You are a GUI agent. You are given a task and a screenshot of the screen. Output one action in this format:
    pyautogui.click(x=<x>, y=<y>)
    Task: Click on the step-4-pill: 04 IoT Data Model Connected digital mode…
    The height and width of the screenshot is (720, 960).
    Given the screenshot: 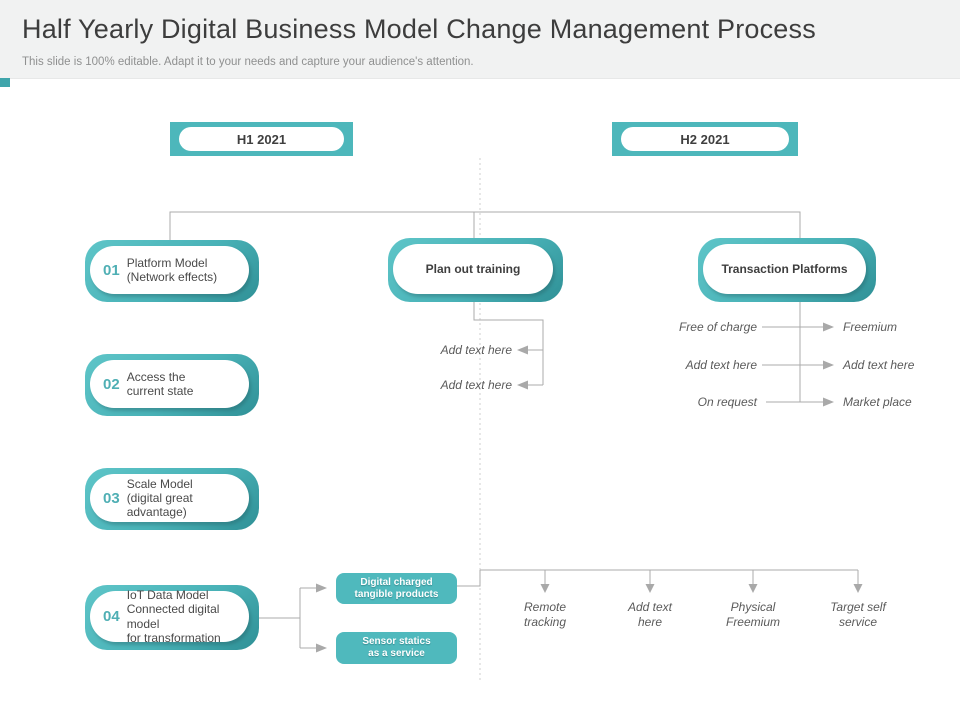 What is the action you would take?
    pyautogui.click(x=172, y=617)
    